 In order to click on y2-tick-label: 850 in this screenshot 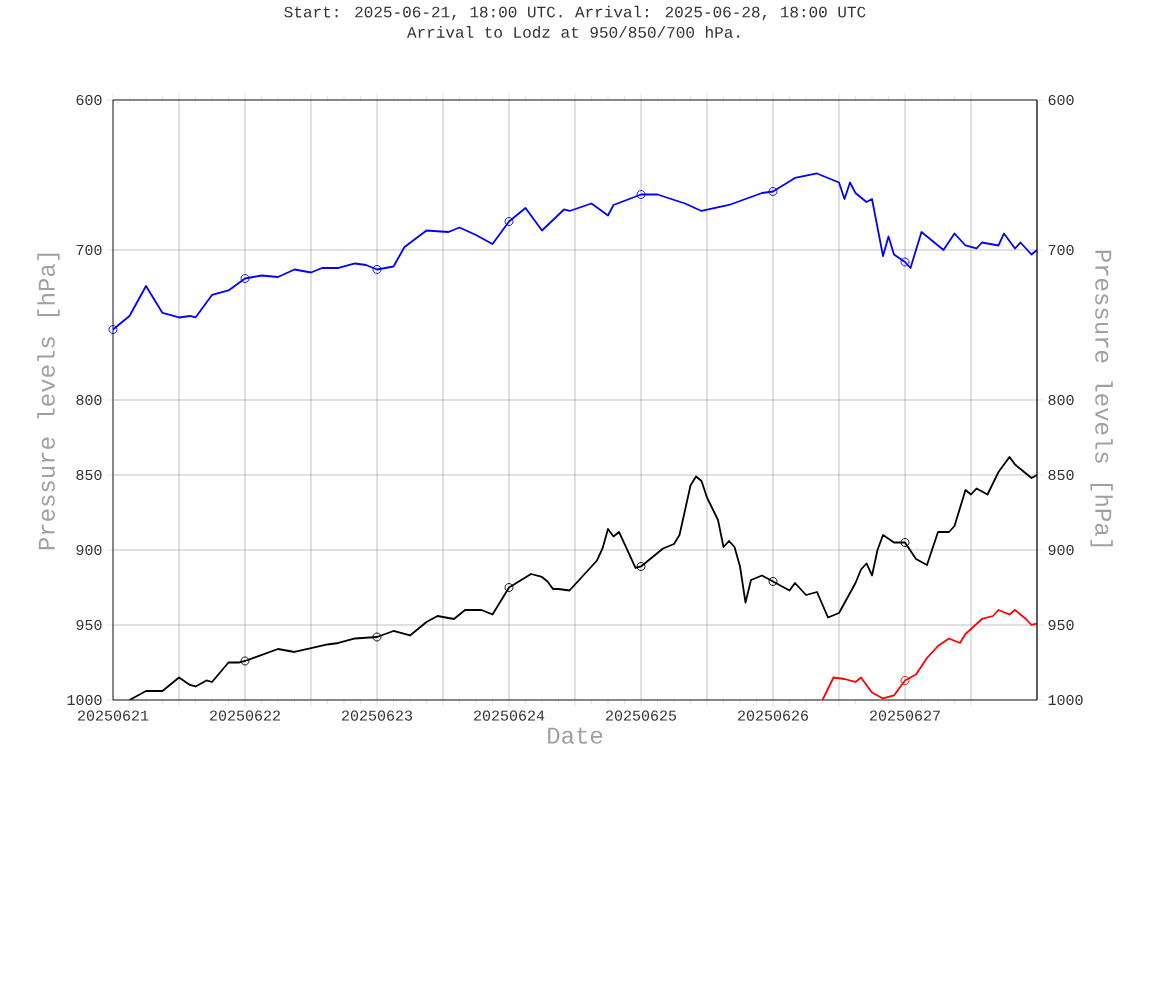, I will do `click(1061, 475)`.